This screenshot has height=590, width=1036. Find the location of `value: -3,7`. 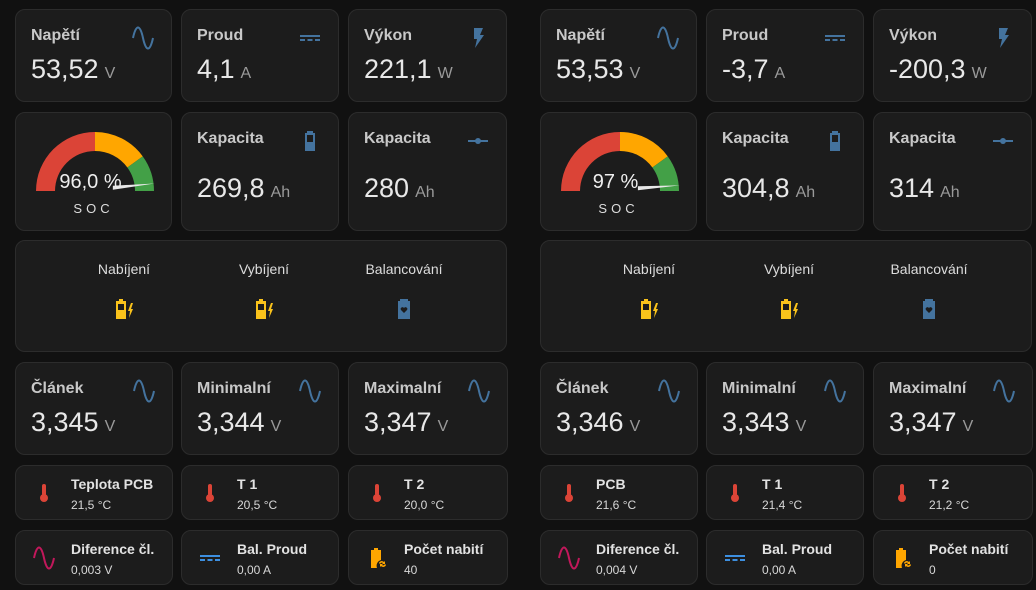

value: -3,7 is located at coordinates (745, 69).